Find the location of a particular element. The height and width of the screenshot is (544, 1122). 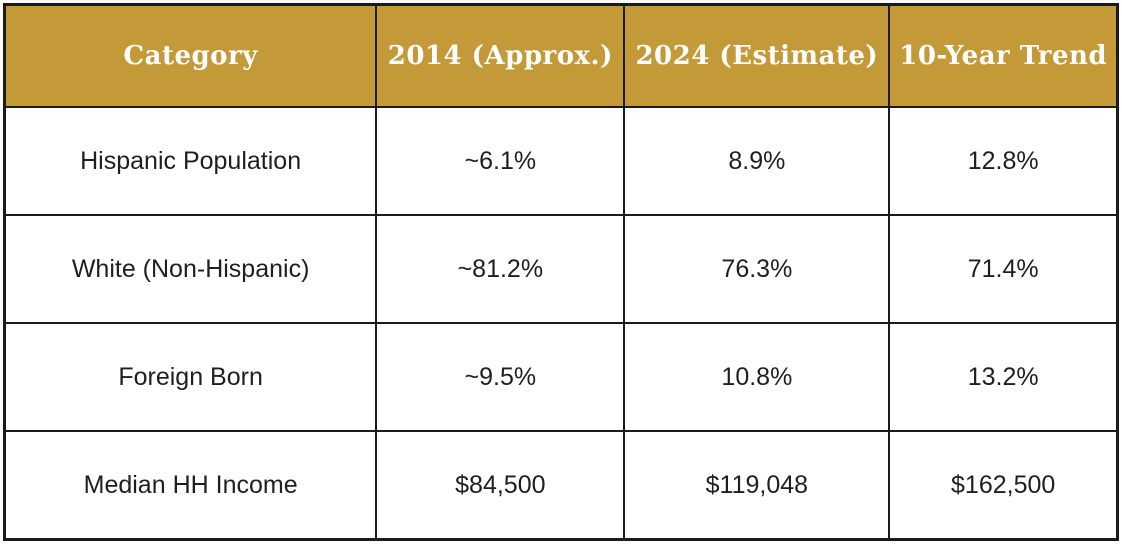

cell-2014: ~9.5% is located at coordinates (500, 377).